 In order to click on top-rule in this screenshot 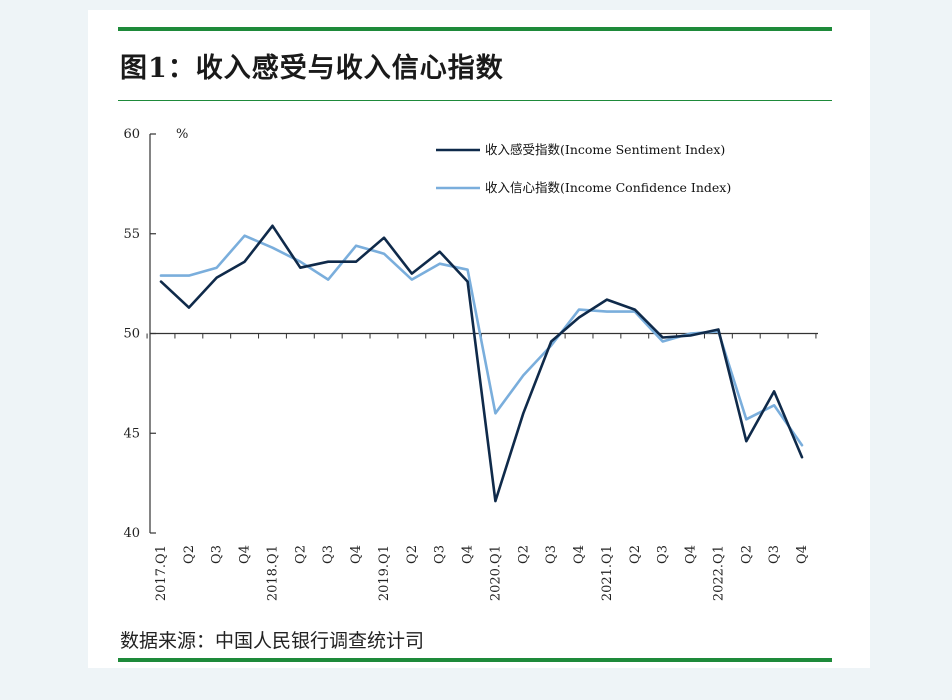, I will do `click(475, 29)`.